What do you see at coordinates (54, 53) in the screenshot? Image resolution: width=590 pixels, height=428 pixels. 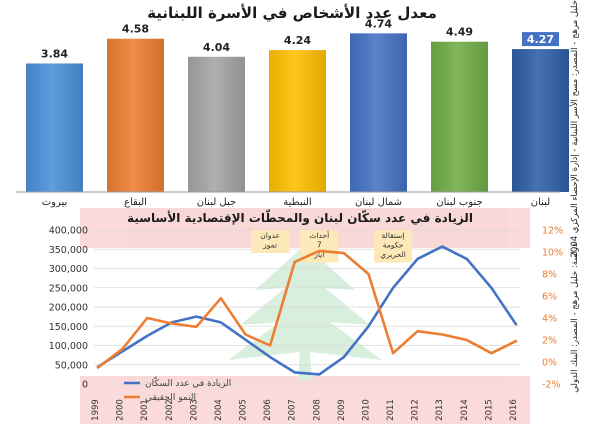 I see `value-label-0: 3.84` at bounding box center [54, 53].